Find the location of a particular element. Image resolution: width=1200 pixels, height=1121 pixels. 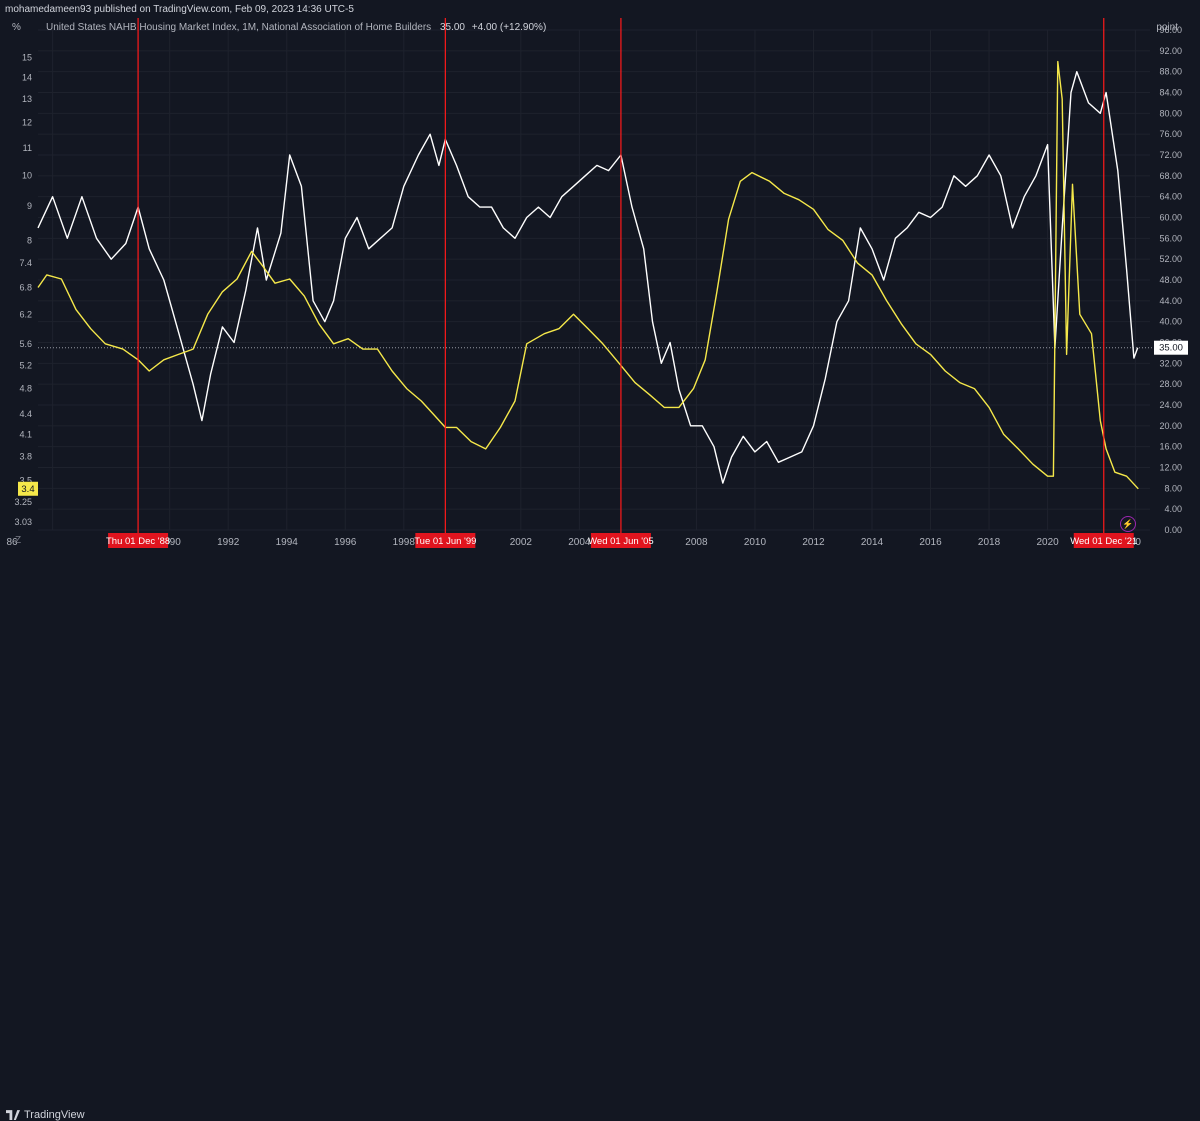

right-tick-label: 0.00 is located at coordinates (1173, 530).